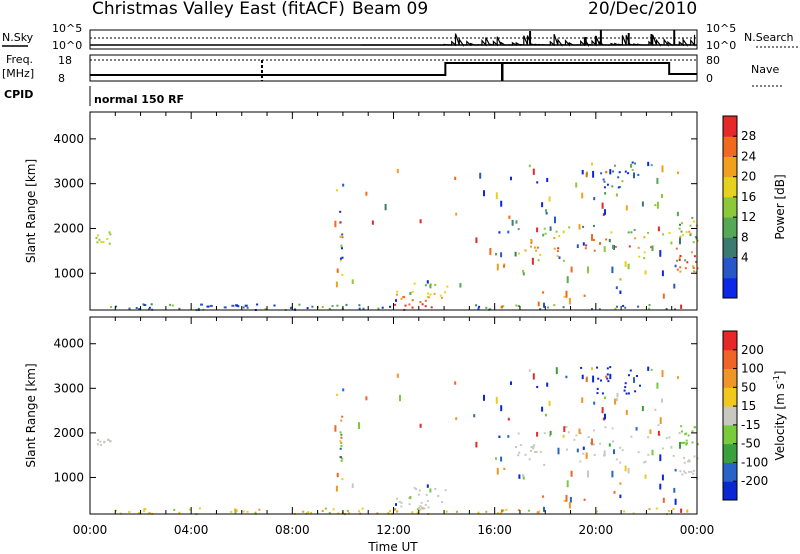 Image resolution: width=800 pixels, height=554 pixels. Describe the element at coordinates (721, 45) in the screenshot. I see `nsearch-tick: 10^0` at that location.